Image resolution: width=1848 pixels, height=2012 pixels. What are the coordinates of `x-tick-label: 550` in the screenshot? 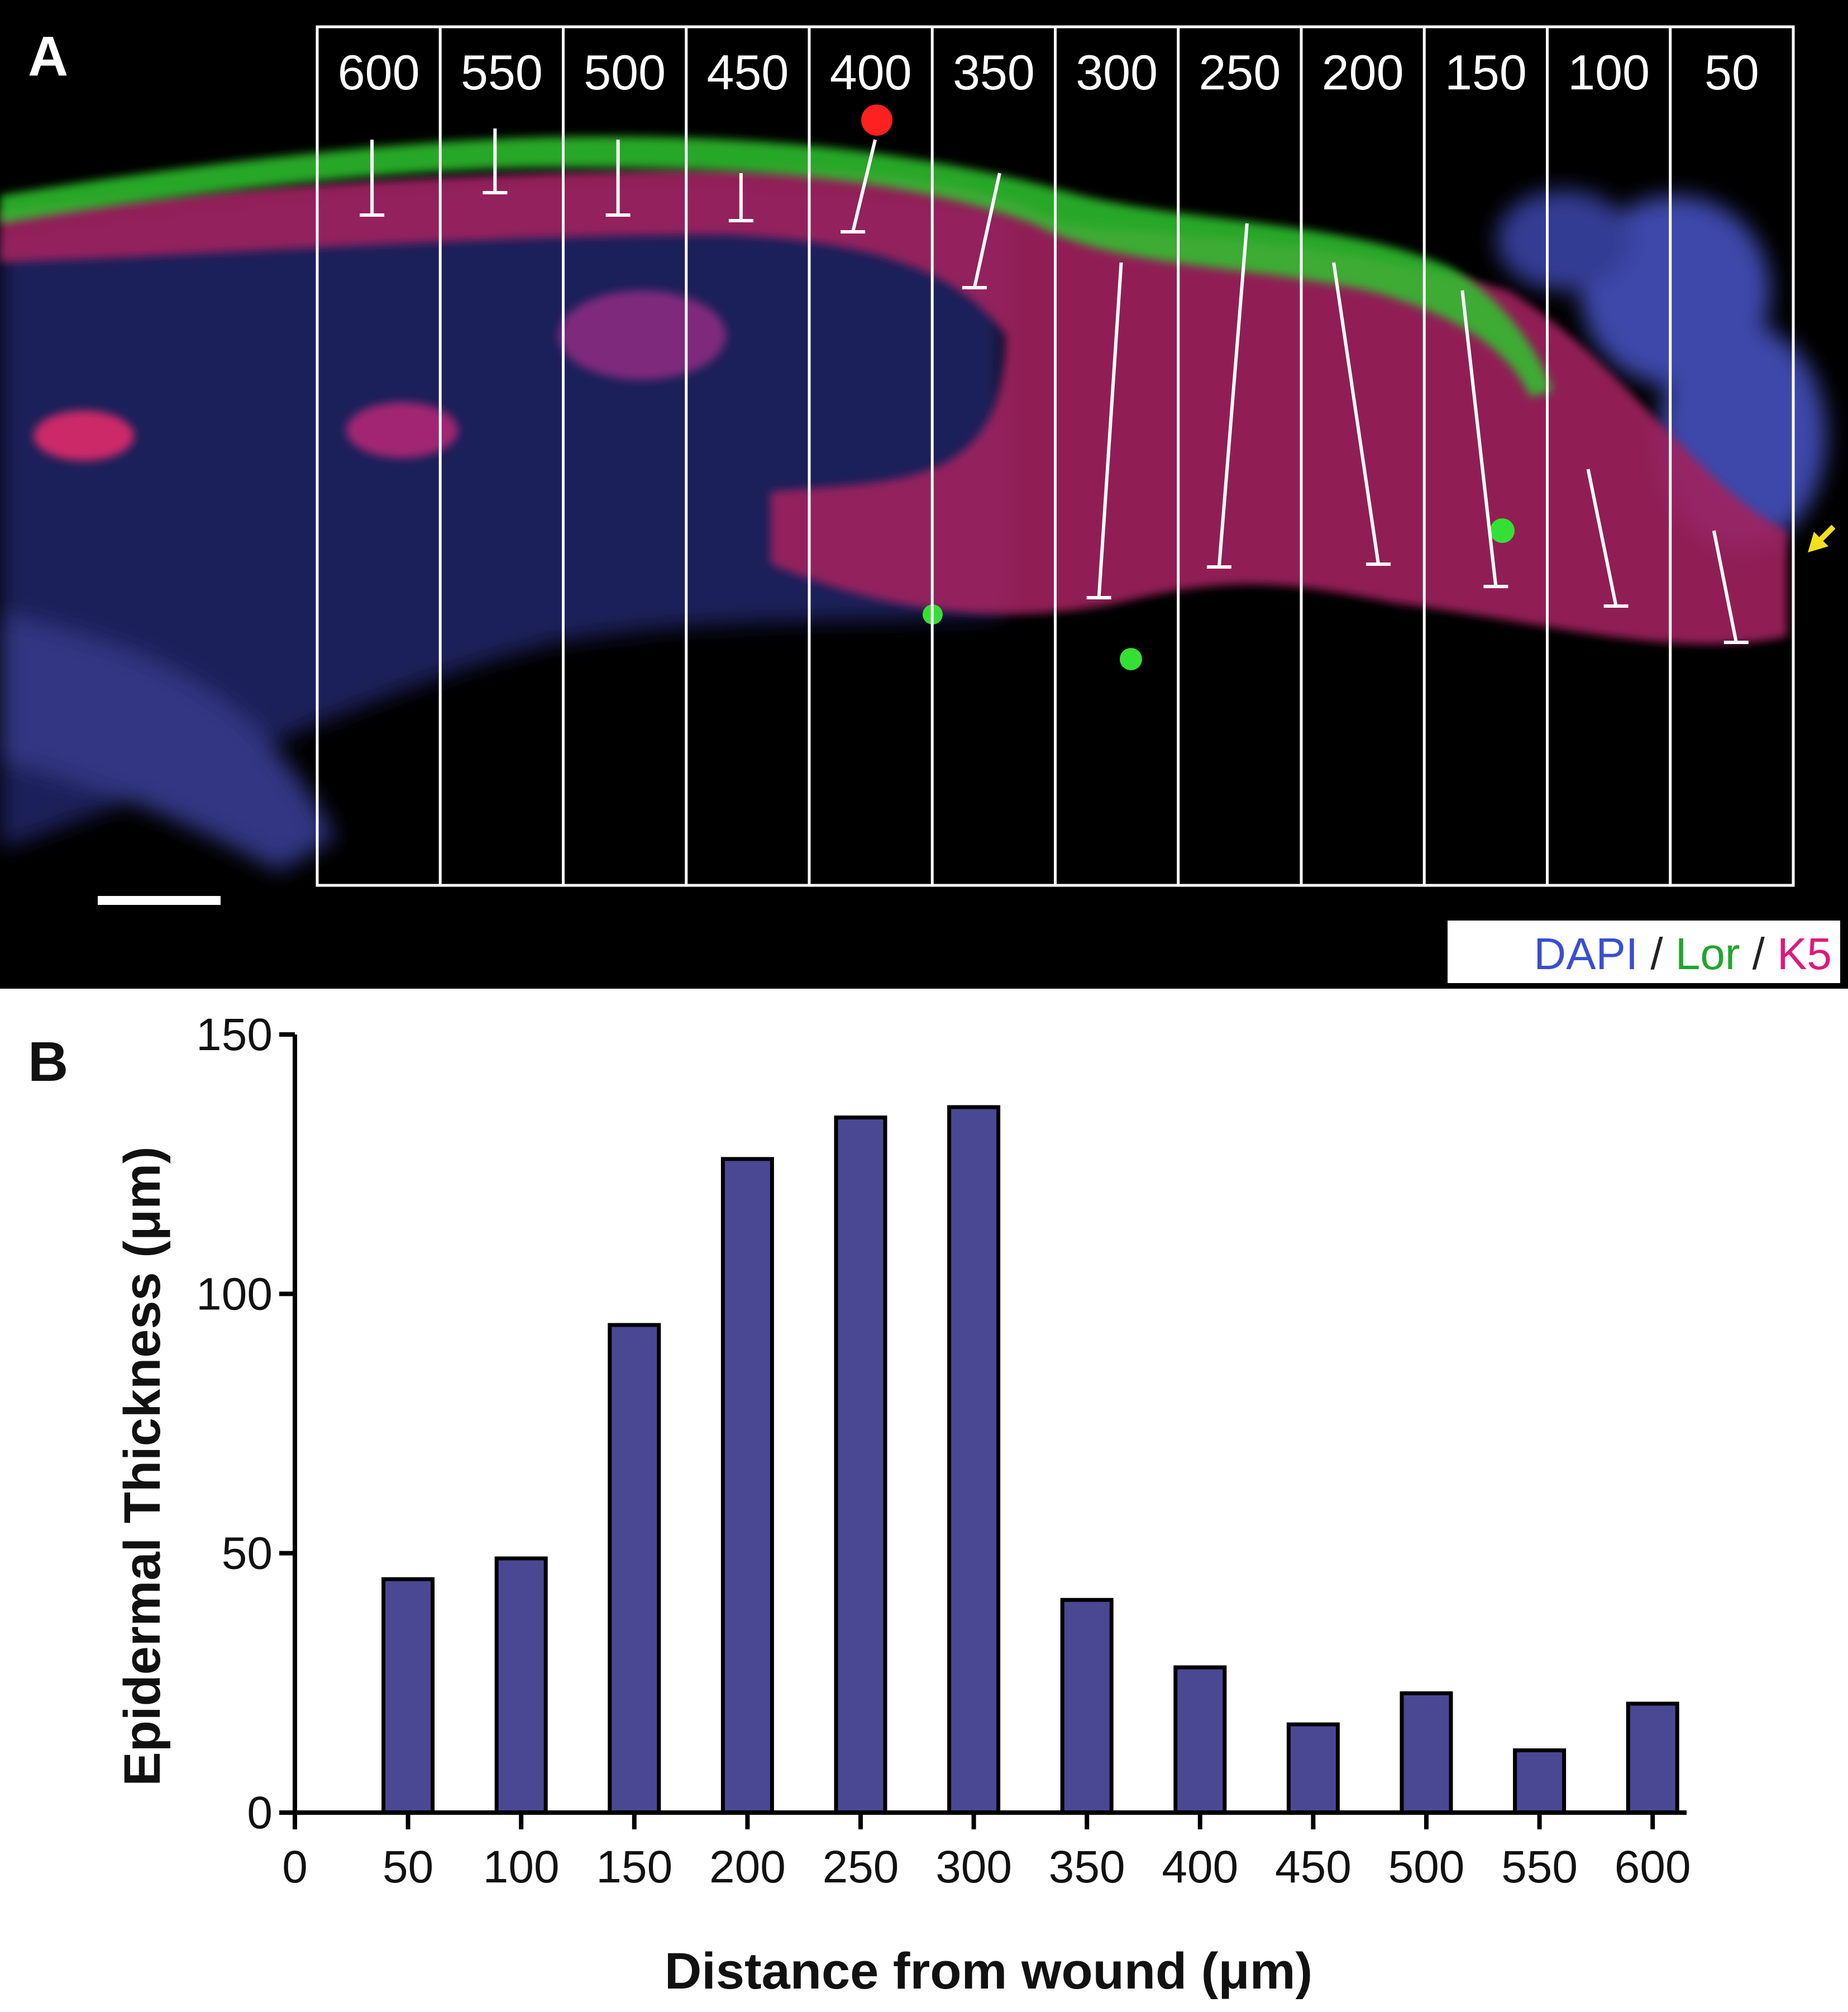 It's located at (1539, 1867).